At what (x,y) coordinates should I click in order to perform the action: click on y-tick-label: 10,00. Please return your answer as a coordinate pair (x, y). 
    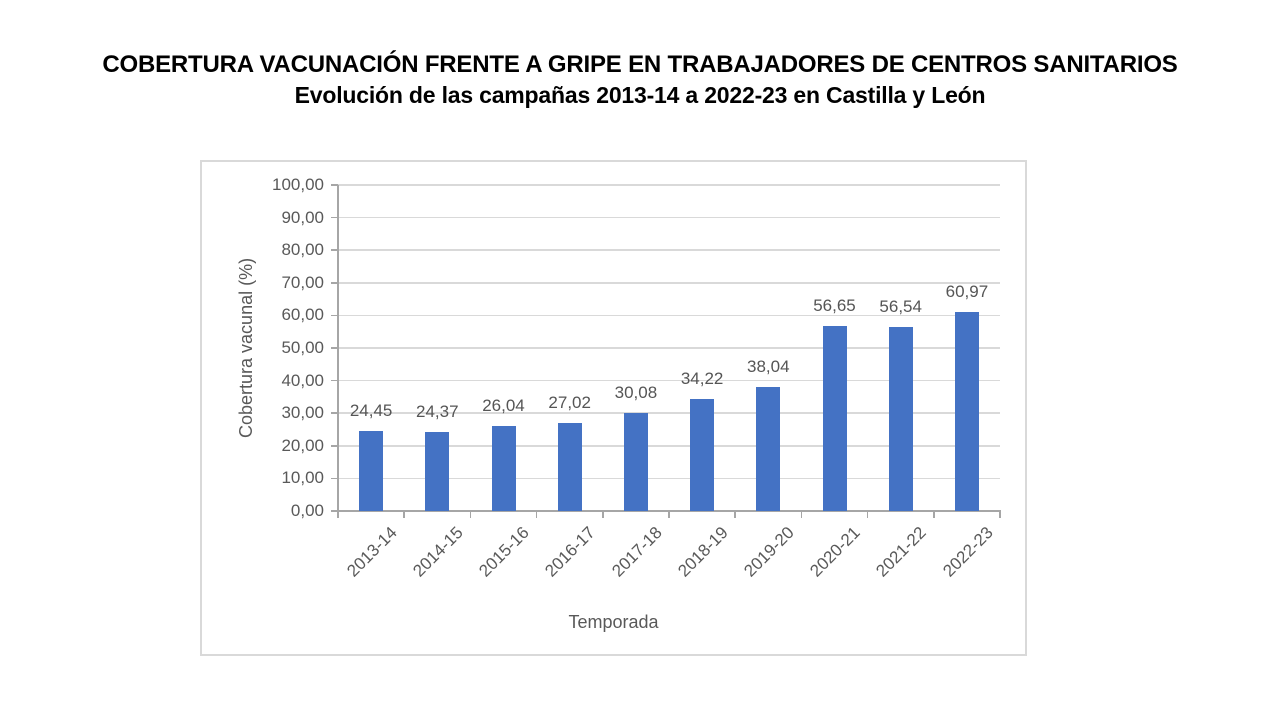
    Looking at the image, I should click on (302, 478).